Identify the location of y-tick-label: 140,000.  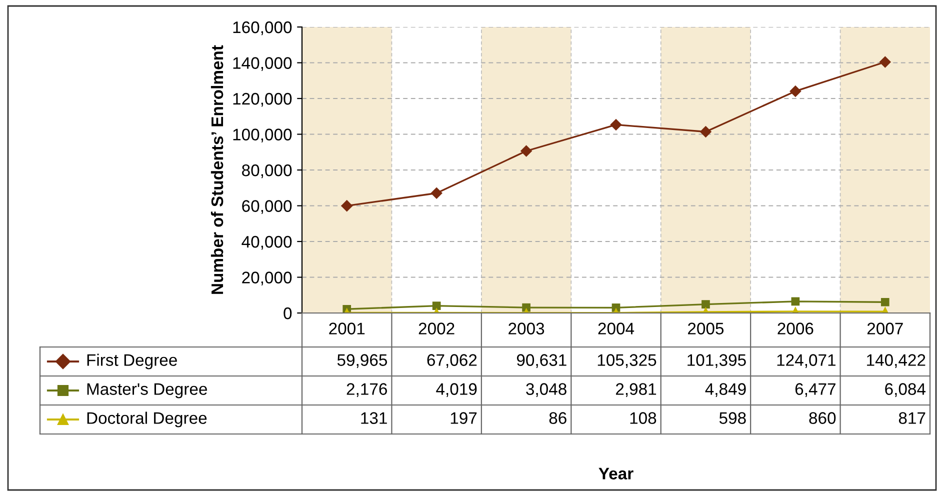
(262, 64).